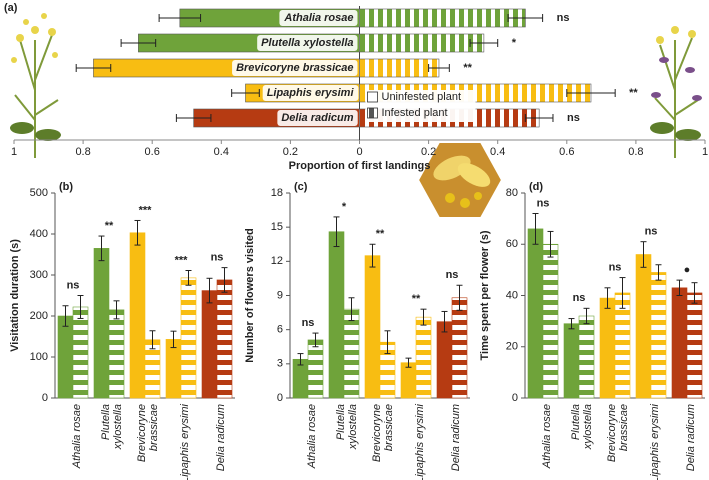 The height and width of the screenshot is (480, 709). What do you see at coordinates (512, 244) in the screenshot?
I see `y-tick-label: 60` at bounding box center [512, 244].